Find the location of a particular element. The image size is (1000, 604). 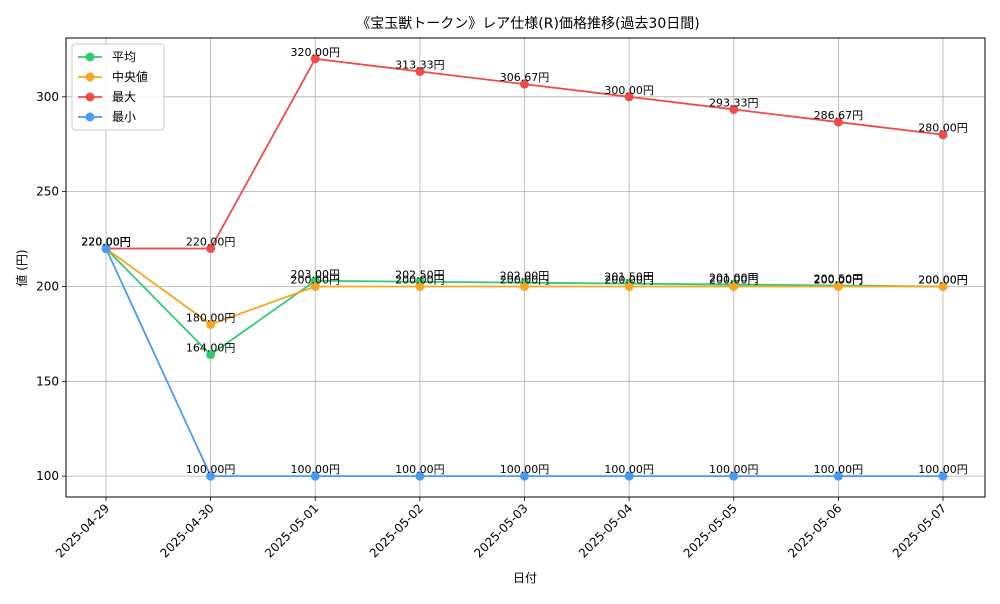

data-label: 164.00円 is located at coordinates (211, 348).